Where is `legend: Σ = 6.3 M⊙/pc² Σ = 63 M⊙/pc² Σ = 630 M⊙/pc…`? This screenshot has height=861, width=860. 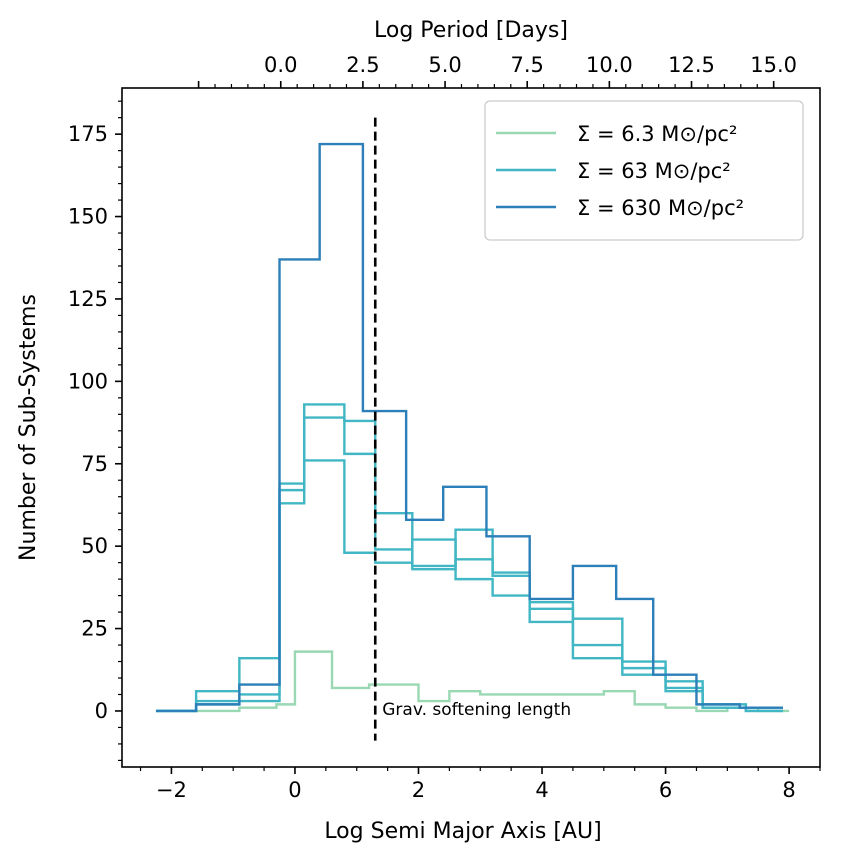
legend: Σ = 6.3 M⊙/pc² Σ = 63 M⊙/pc² Σ = 630 M⊙/pc… is located at coordinates (644, 170).